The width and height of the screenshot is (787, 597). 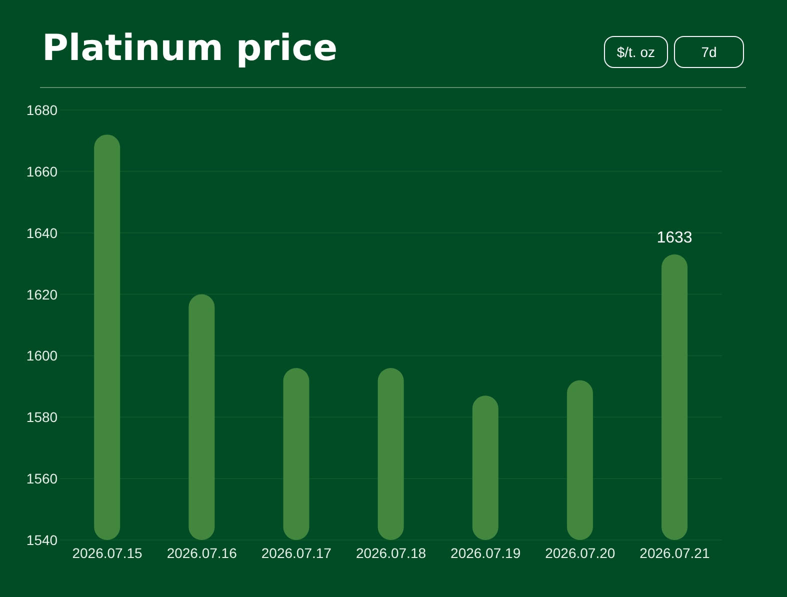 I want to click on y-tick-label: 1640, so click(x=42, y=232).